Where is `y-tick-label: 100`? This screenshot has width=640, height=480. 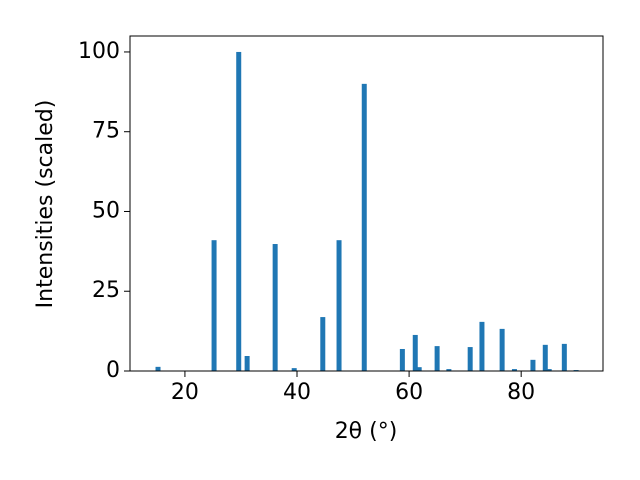 y-tick-label: 100 is located at coordinates (99, 51).